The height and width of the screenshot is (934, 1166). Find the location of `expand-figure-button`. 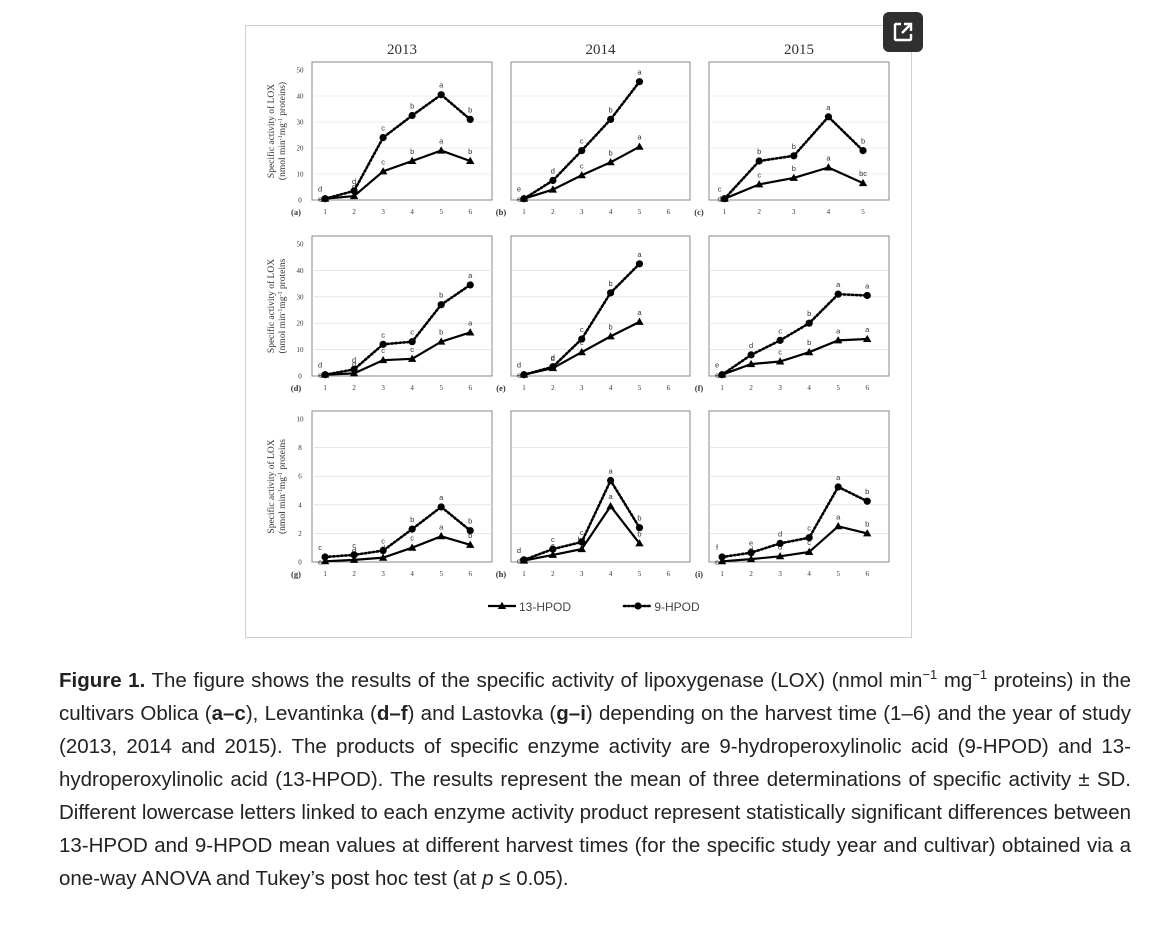

expand-figure-button is located at coordinates (903, 32).